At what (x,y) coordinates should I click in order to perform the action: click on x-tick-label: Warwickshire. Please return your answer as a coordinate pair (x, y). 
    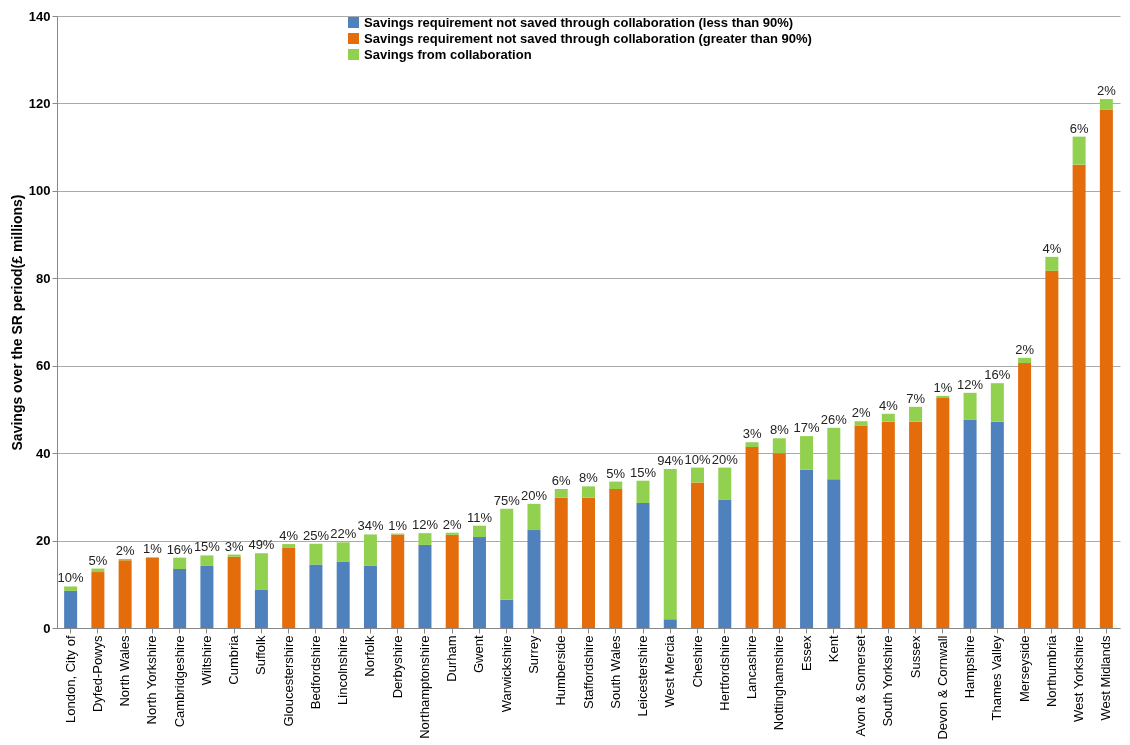
    Looking at the image, I should click on (506, 674).